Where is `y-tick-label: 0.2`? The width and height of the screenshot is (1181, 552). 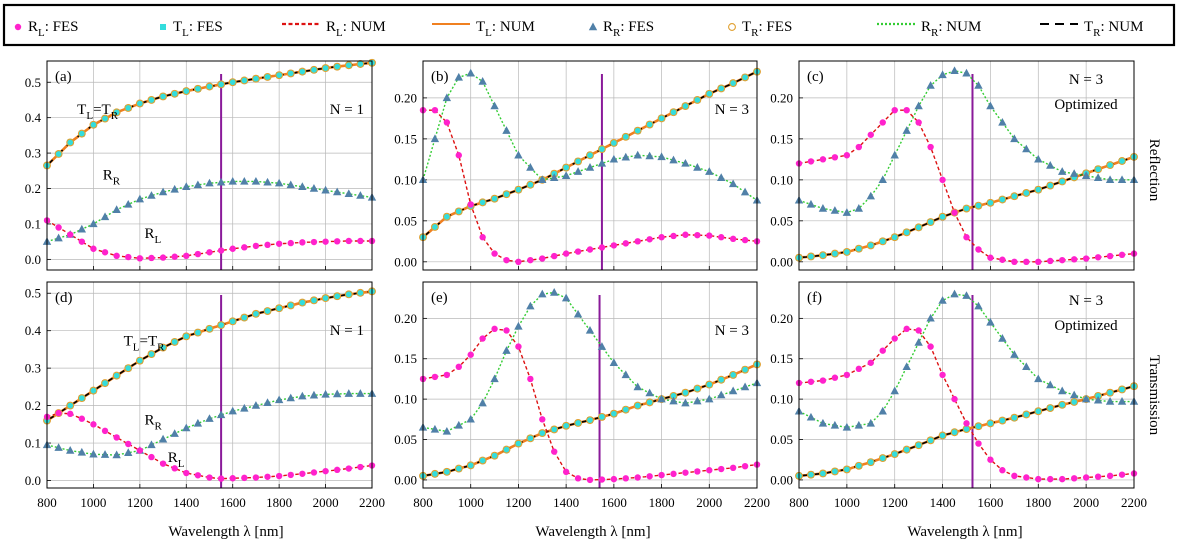 y-tick-label: 0.2 is located at coordinates (33, 188).